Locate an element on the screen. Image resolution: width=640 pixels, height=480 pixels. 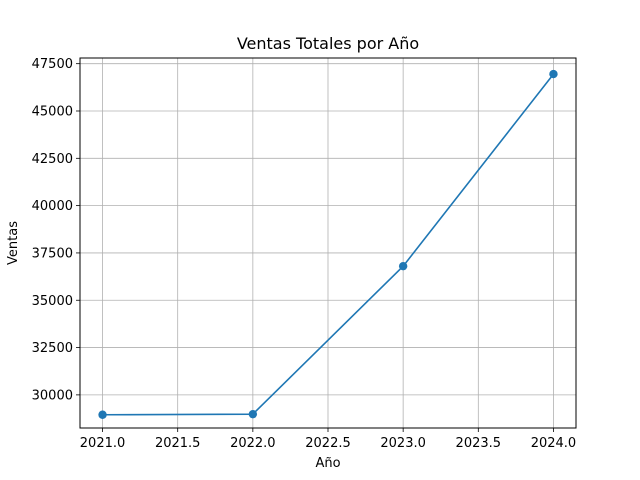
y-tick-label: 37500 is located at coordinates (52, 253).